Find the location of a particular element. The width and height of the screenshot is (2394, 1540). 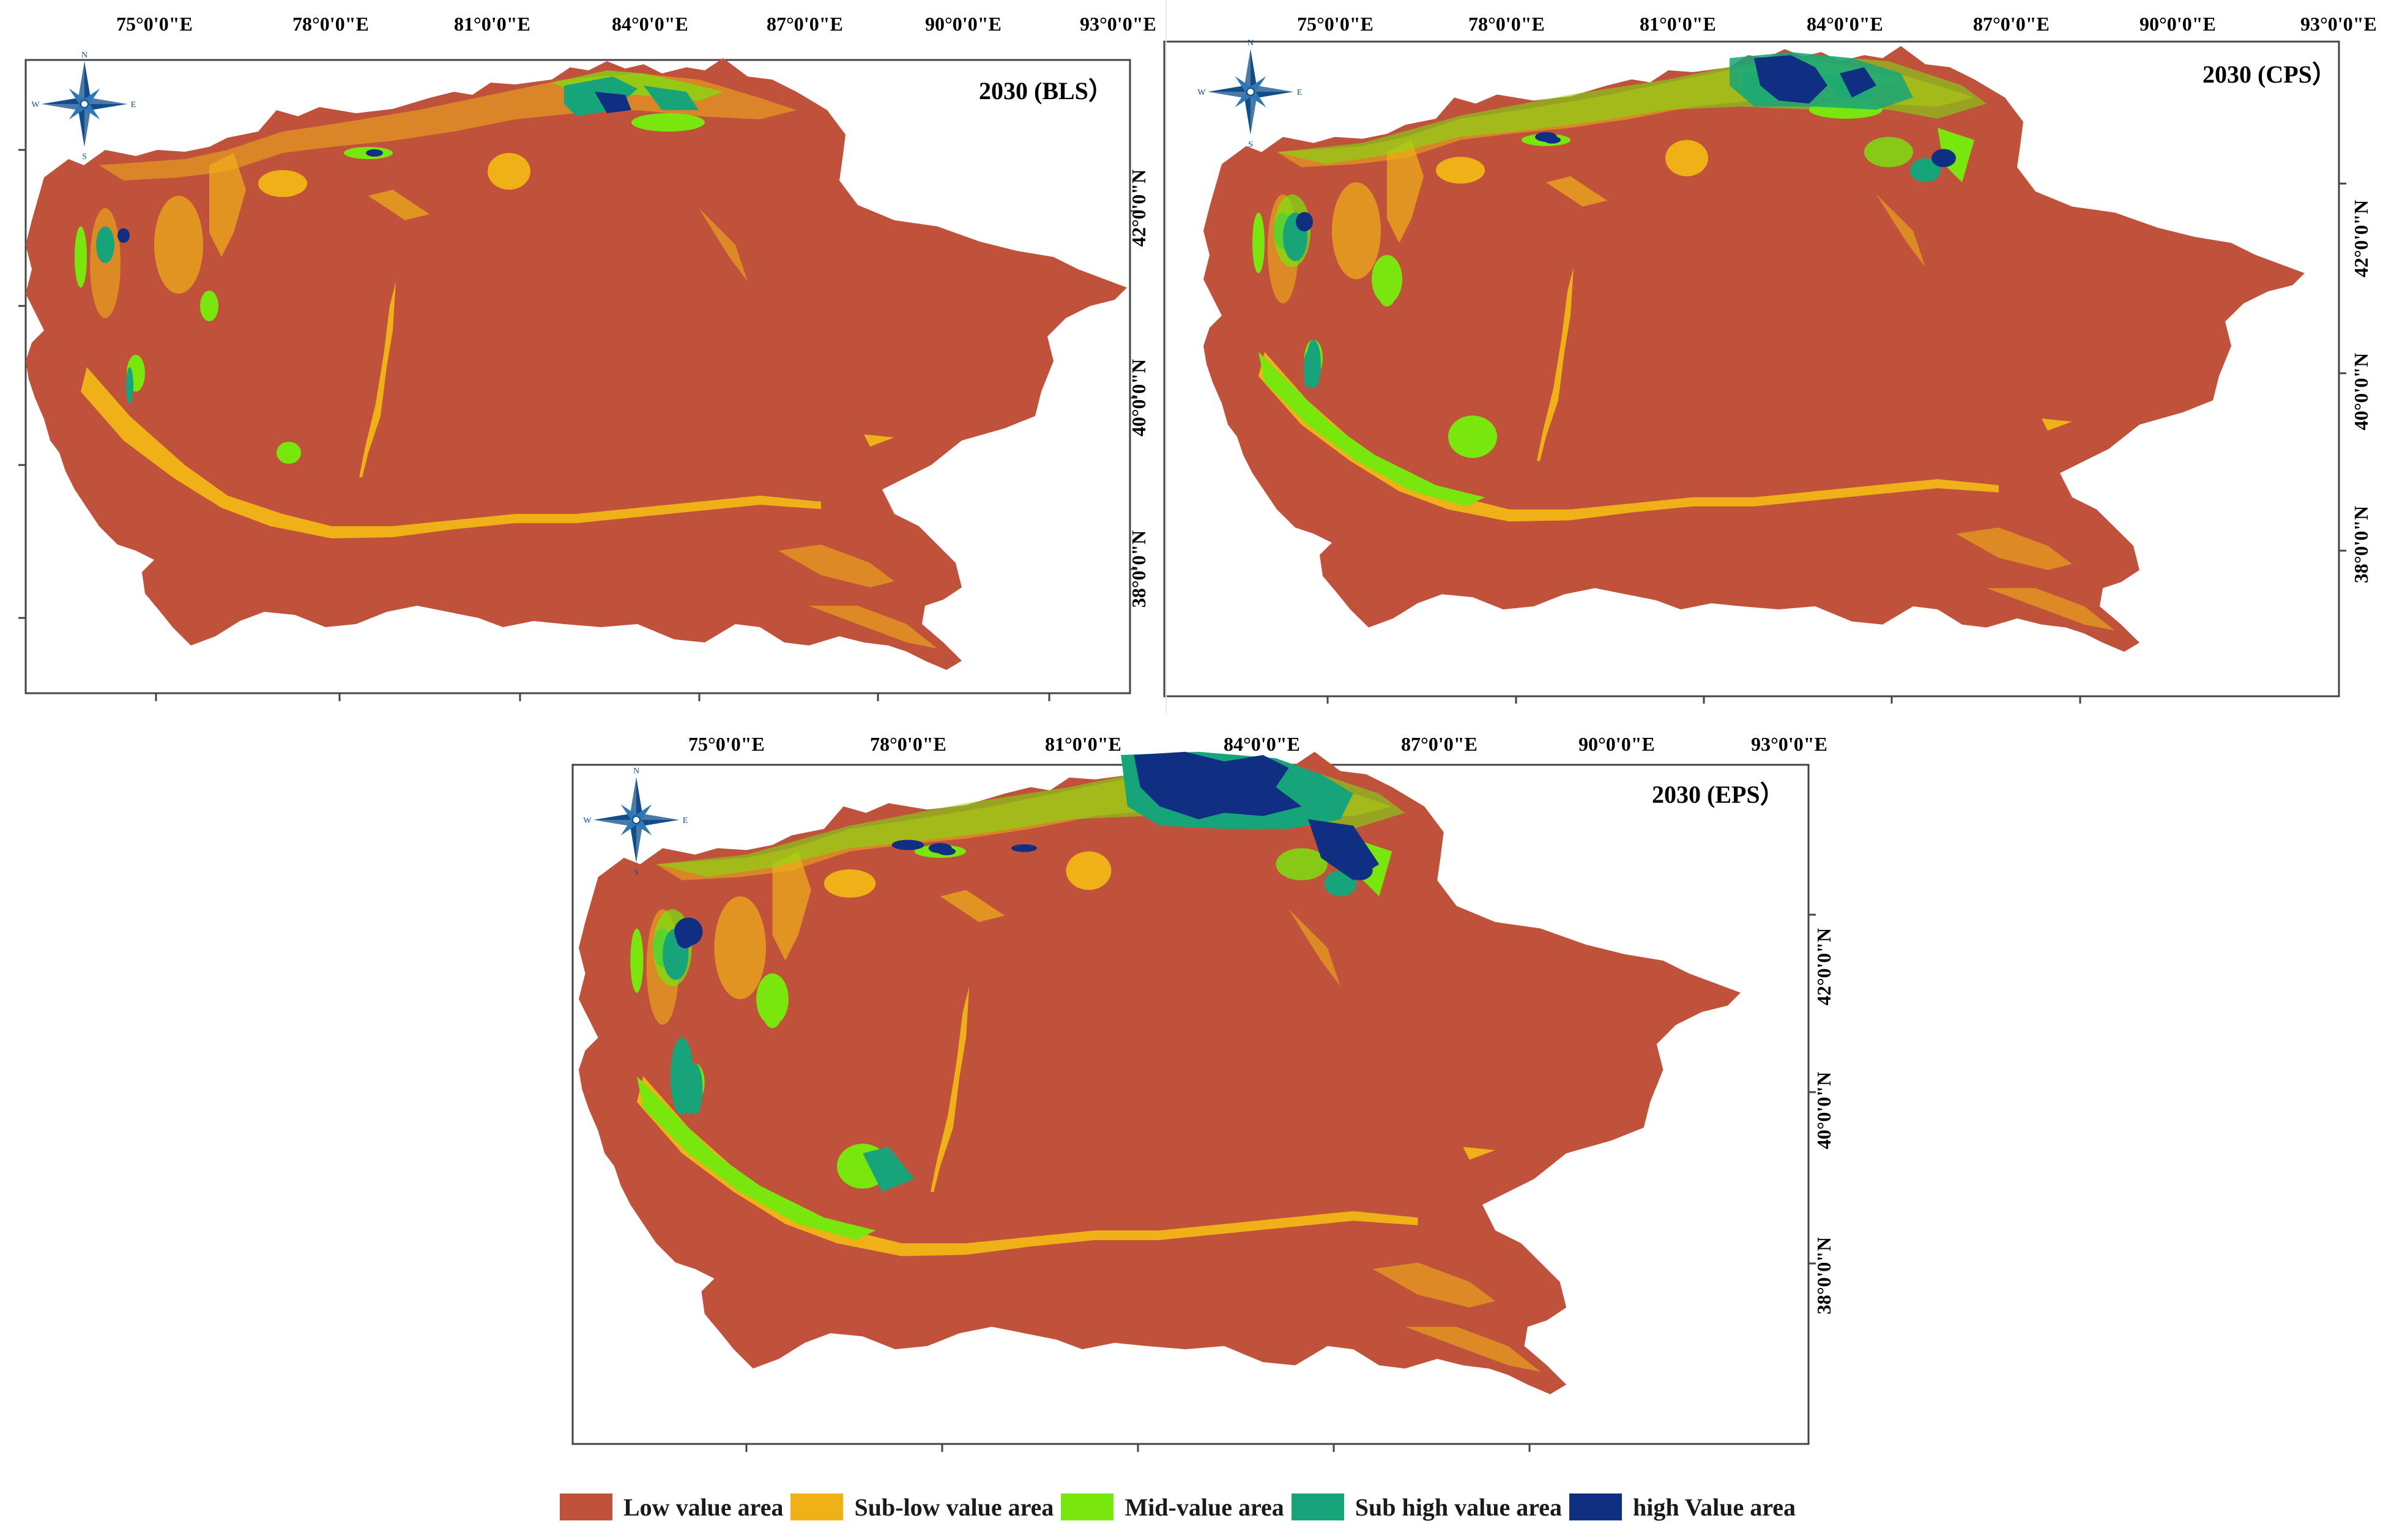

panel-title: 2030 (CPS） is located at coordinates (2269, 74).